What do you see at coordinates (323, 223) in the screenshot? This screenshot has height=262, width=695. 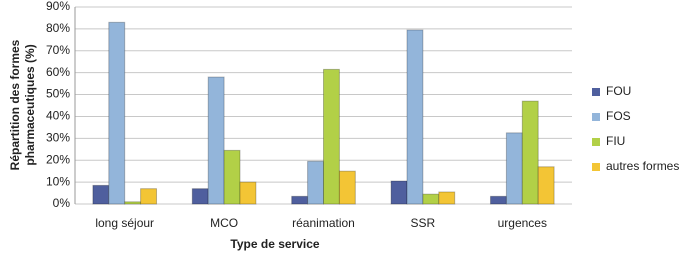 I see `x-tick-label: réanimation` at bounding box center [323, 223].